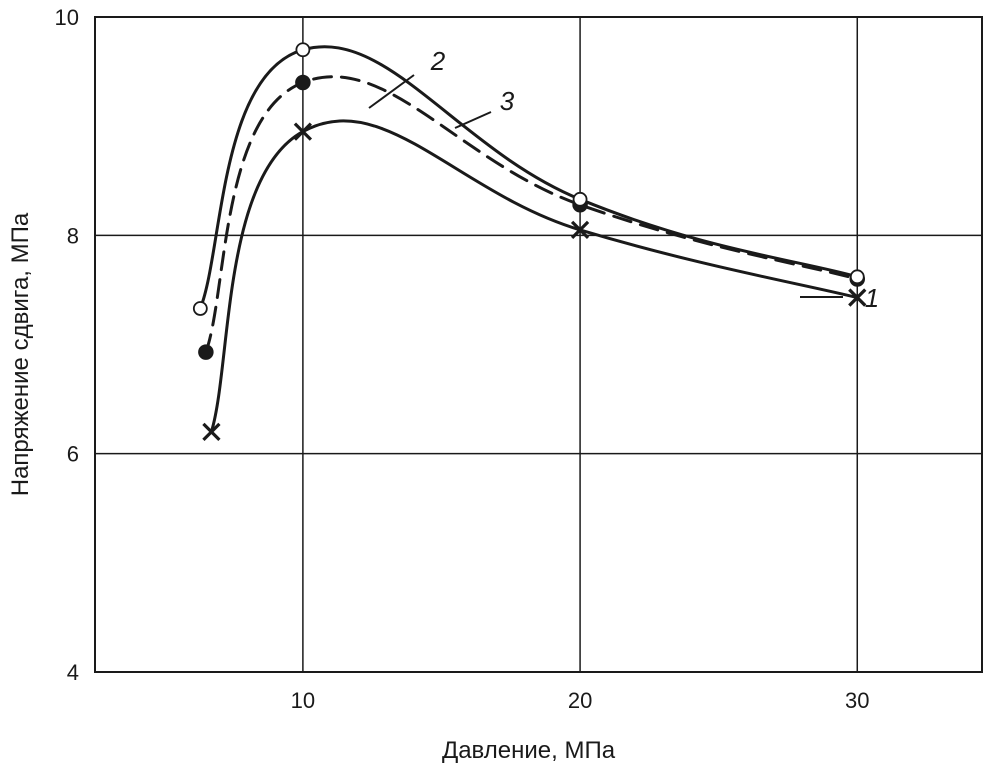  Describe the element at coordinates (872, 298) in the screenshot. I see `series-label-1: 1` at that location.